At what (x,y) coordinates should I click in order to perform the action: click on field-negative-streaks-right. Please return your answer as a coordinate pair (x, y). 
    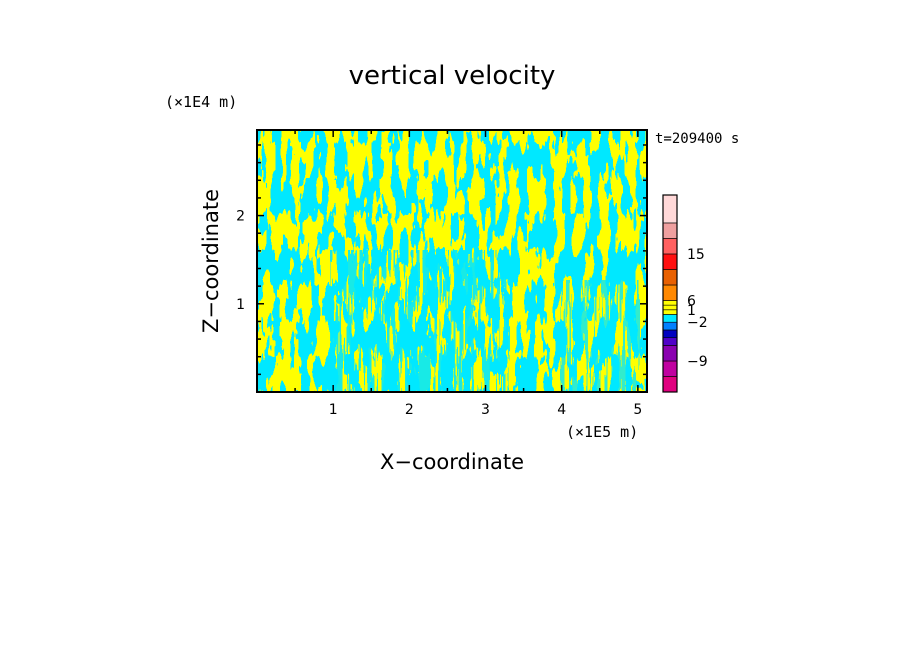
    Looking at the image, I should click on (600, 336).